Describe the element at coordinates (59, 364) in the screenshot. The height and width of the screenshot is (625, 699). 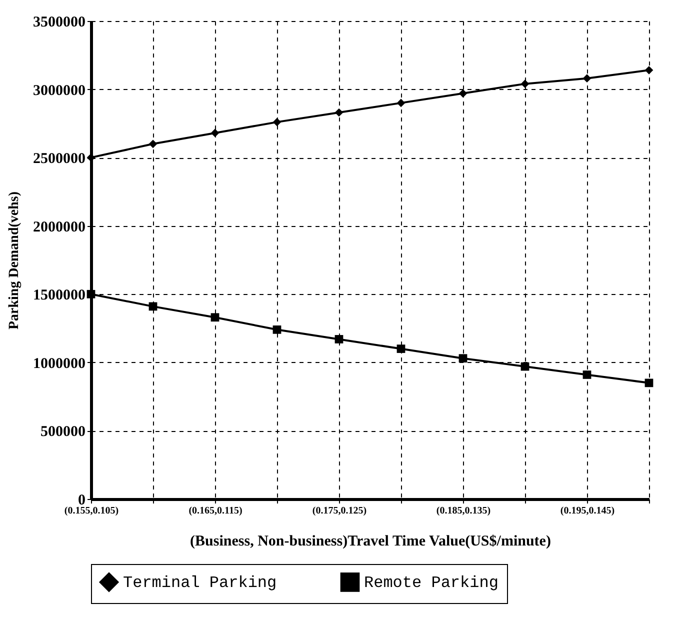
I see `y-tick-label: 1000000` at that location.